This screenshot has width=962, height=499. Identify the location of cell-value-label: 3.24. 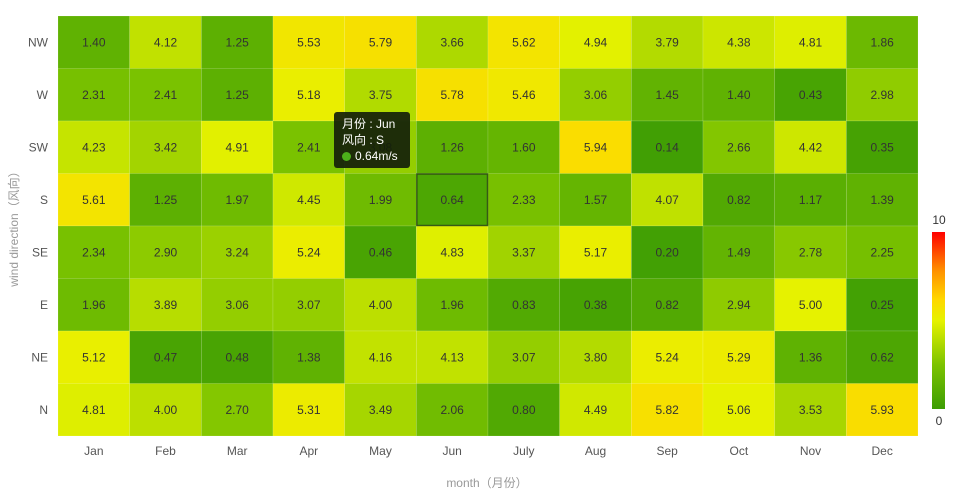
(237, 252).